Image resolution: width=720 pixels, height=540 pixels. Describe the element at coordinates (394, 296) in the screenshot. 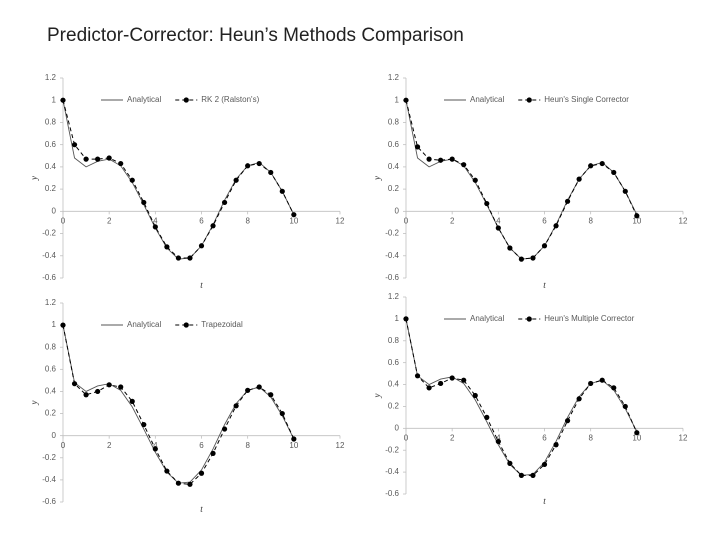

I see `y-tick-label: 1.2` at that location.